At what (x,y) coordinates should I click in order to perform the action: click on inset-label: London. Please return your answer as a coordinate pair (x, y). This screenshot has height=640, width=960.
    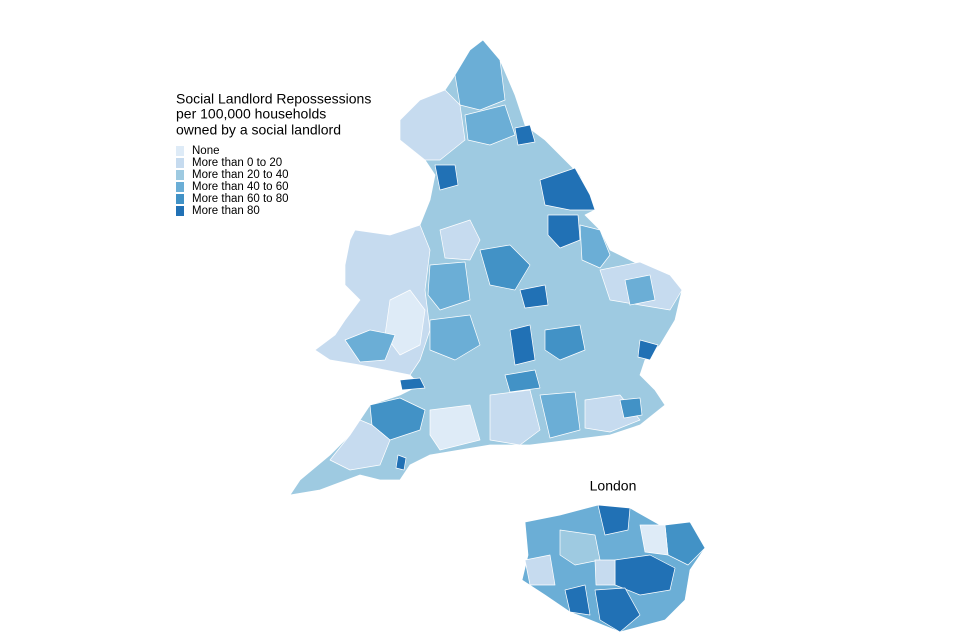
    Looking at the image, I should click on (613, 486).